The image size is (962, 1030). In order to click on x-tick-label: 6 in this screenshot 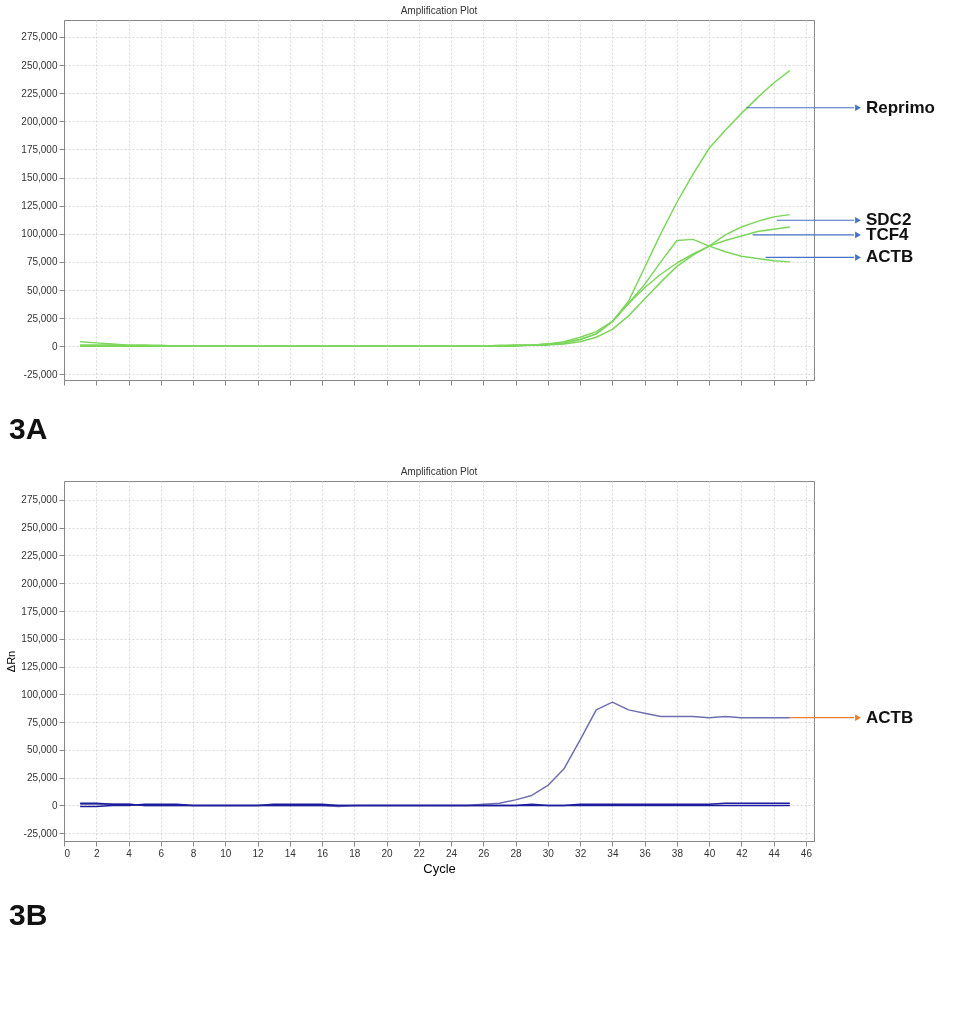, I will do `click(161, 853)`.